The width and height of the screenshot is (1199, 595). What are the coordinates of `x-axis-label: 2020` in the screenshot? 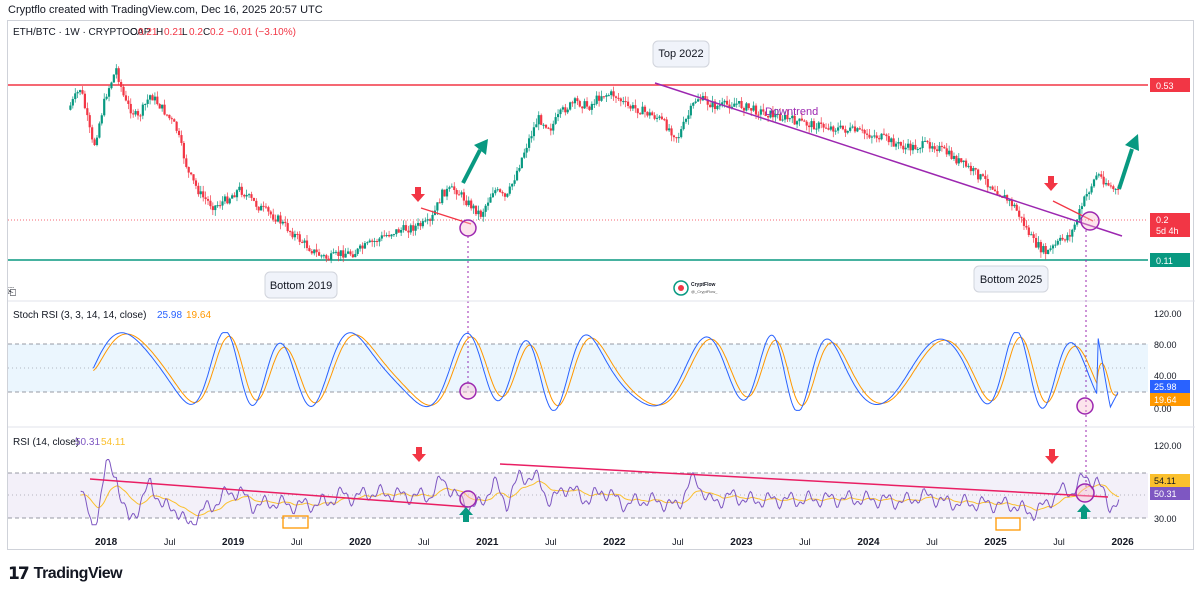 It's located at (360, 542).